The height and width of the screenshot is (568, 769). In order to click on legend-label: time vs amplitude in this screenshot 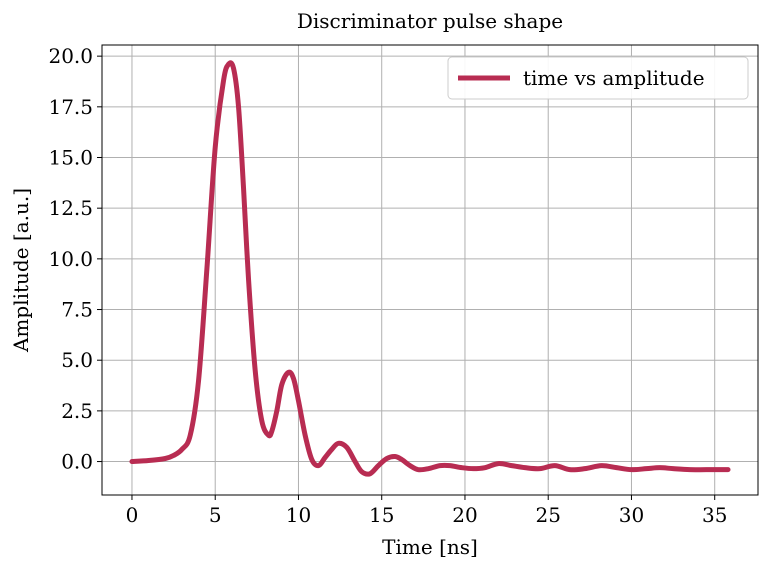, I will do `click(614, 78)`.